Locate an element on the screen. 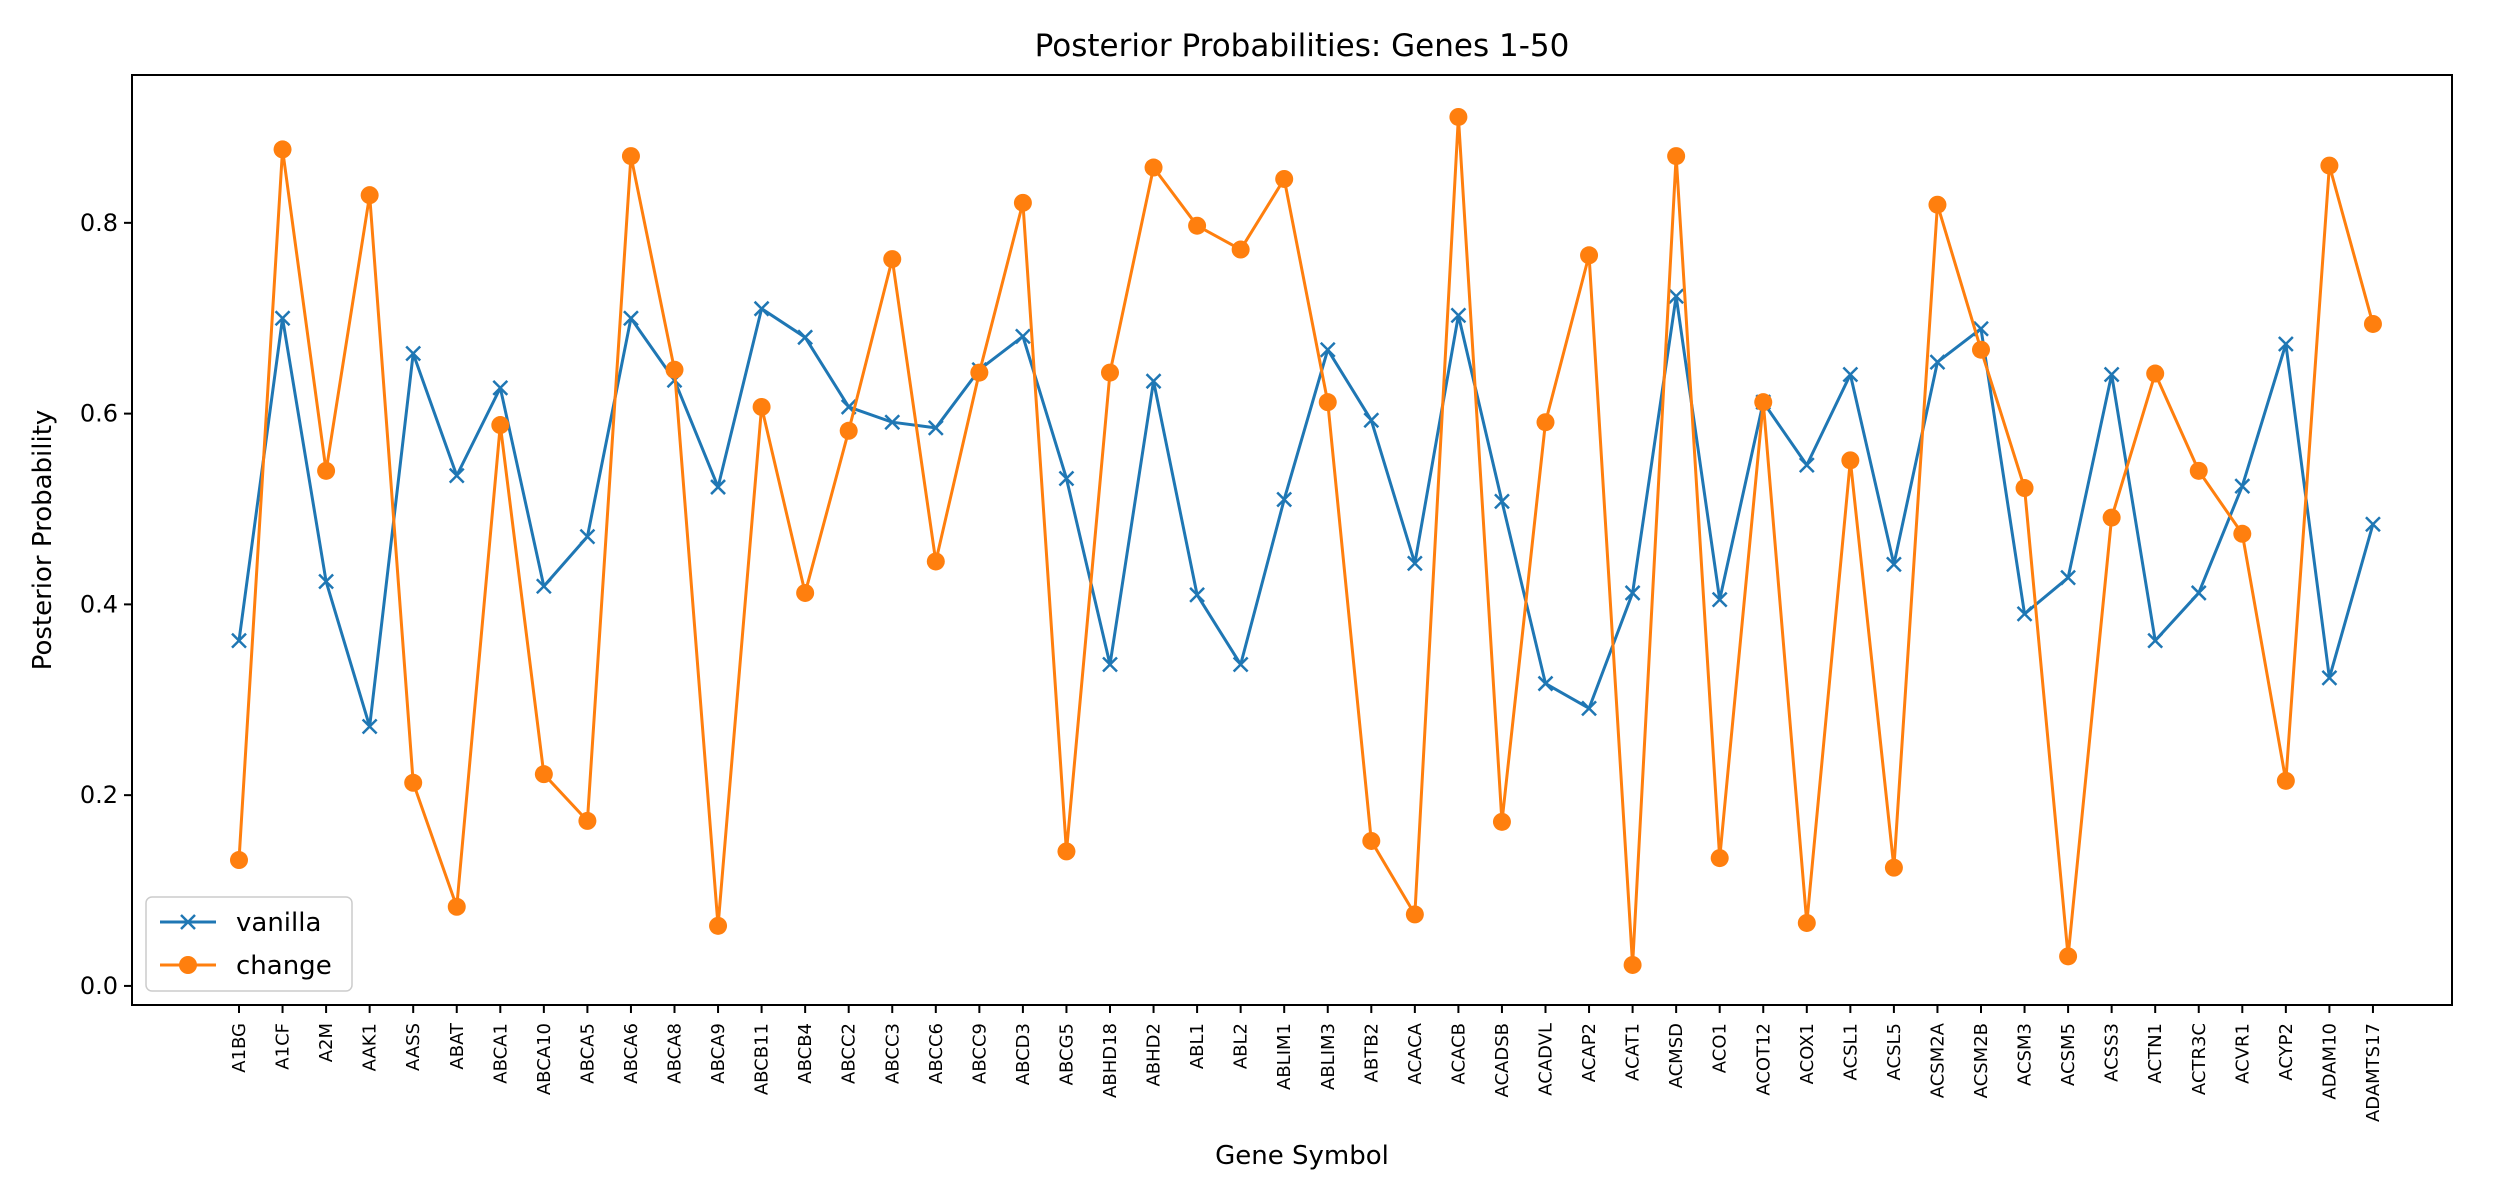  x-tick-label: A1CF is located at coordinates (283, 1046).